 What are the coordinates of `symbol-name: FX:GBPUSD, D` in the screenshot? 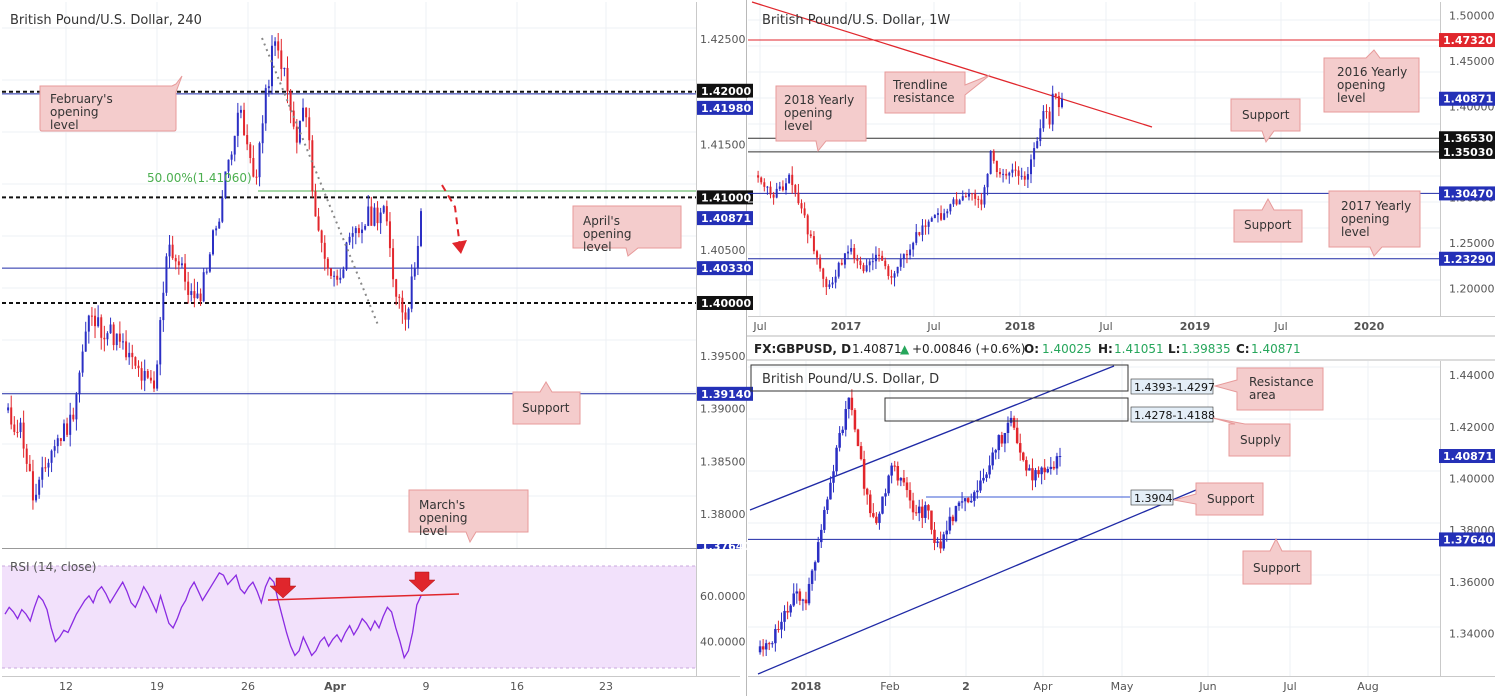 It's located at (802, 349).